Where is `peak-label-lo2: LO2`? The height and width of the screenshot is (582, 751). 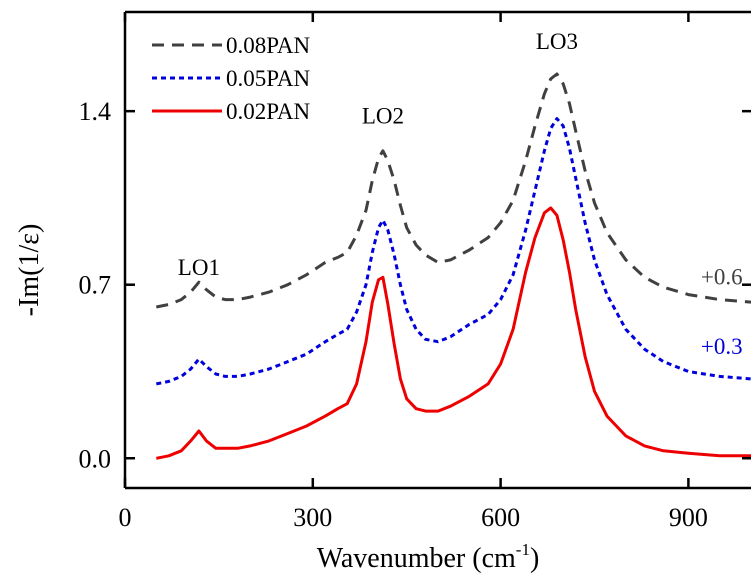 peak-label-lo2: LO2 is located at coordinates (383, 116).